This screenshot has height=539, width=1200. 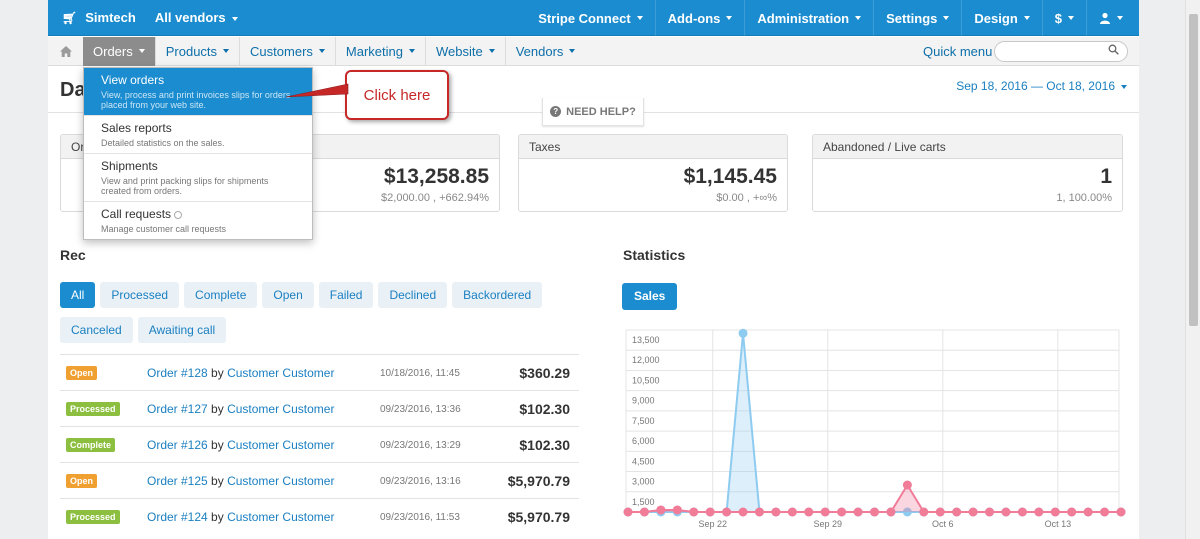 I want to click on y-tick-label: 13,500, so click(x=646, y=340).